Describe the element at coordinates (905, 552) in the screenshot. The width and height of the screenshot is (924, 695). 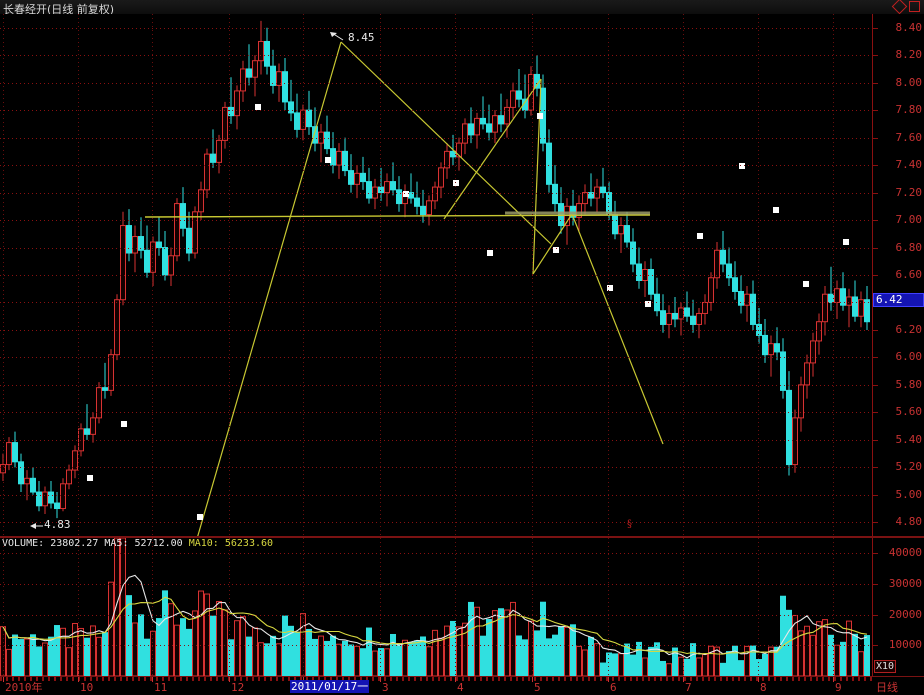
I see `volume-axis-label: 40000` at that location.